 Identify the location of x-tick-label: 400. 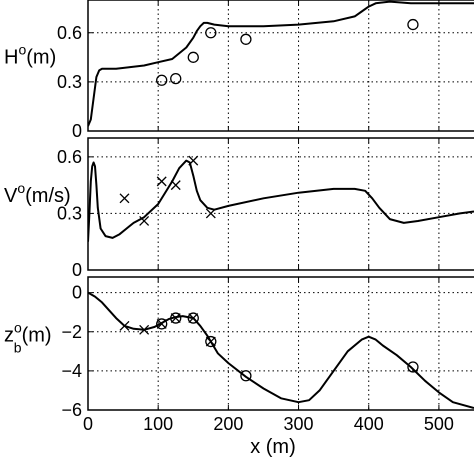
(369, 424).